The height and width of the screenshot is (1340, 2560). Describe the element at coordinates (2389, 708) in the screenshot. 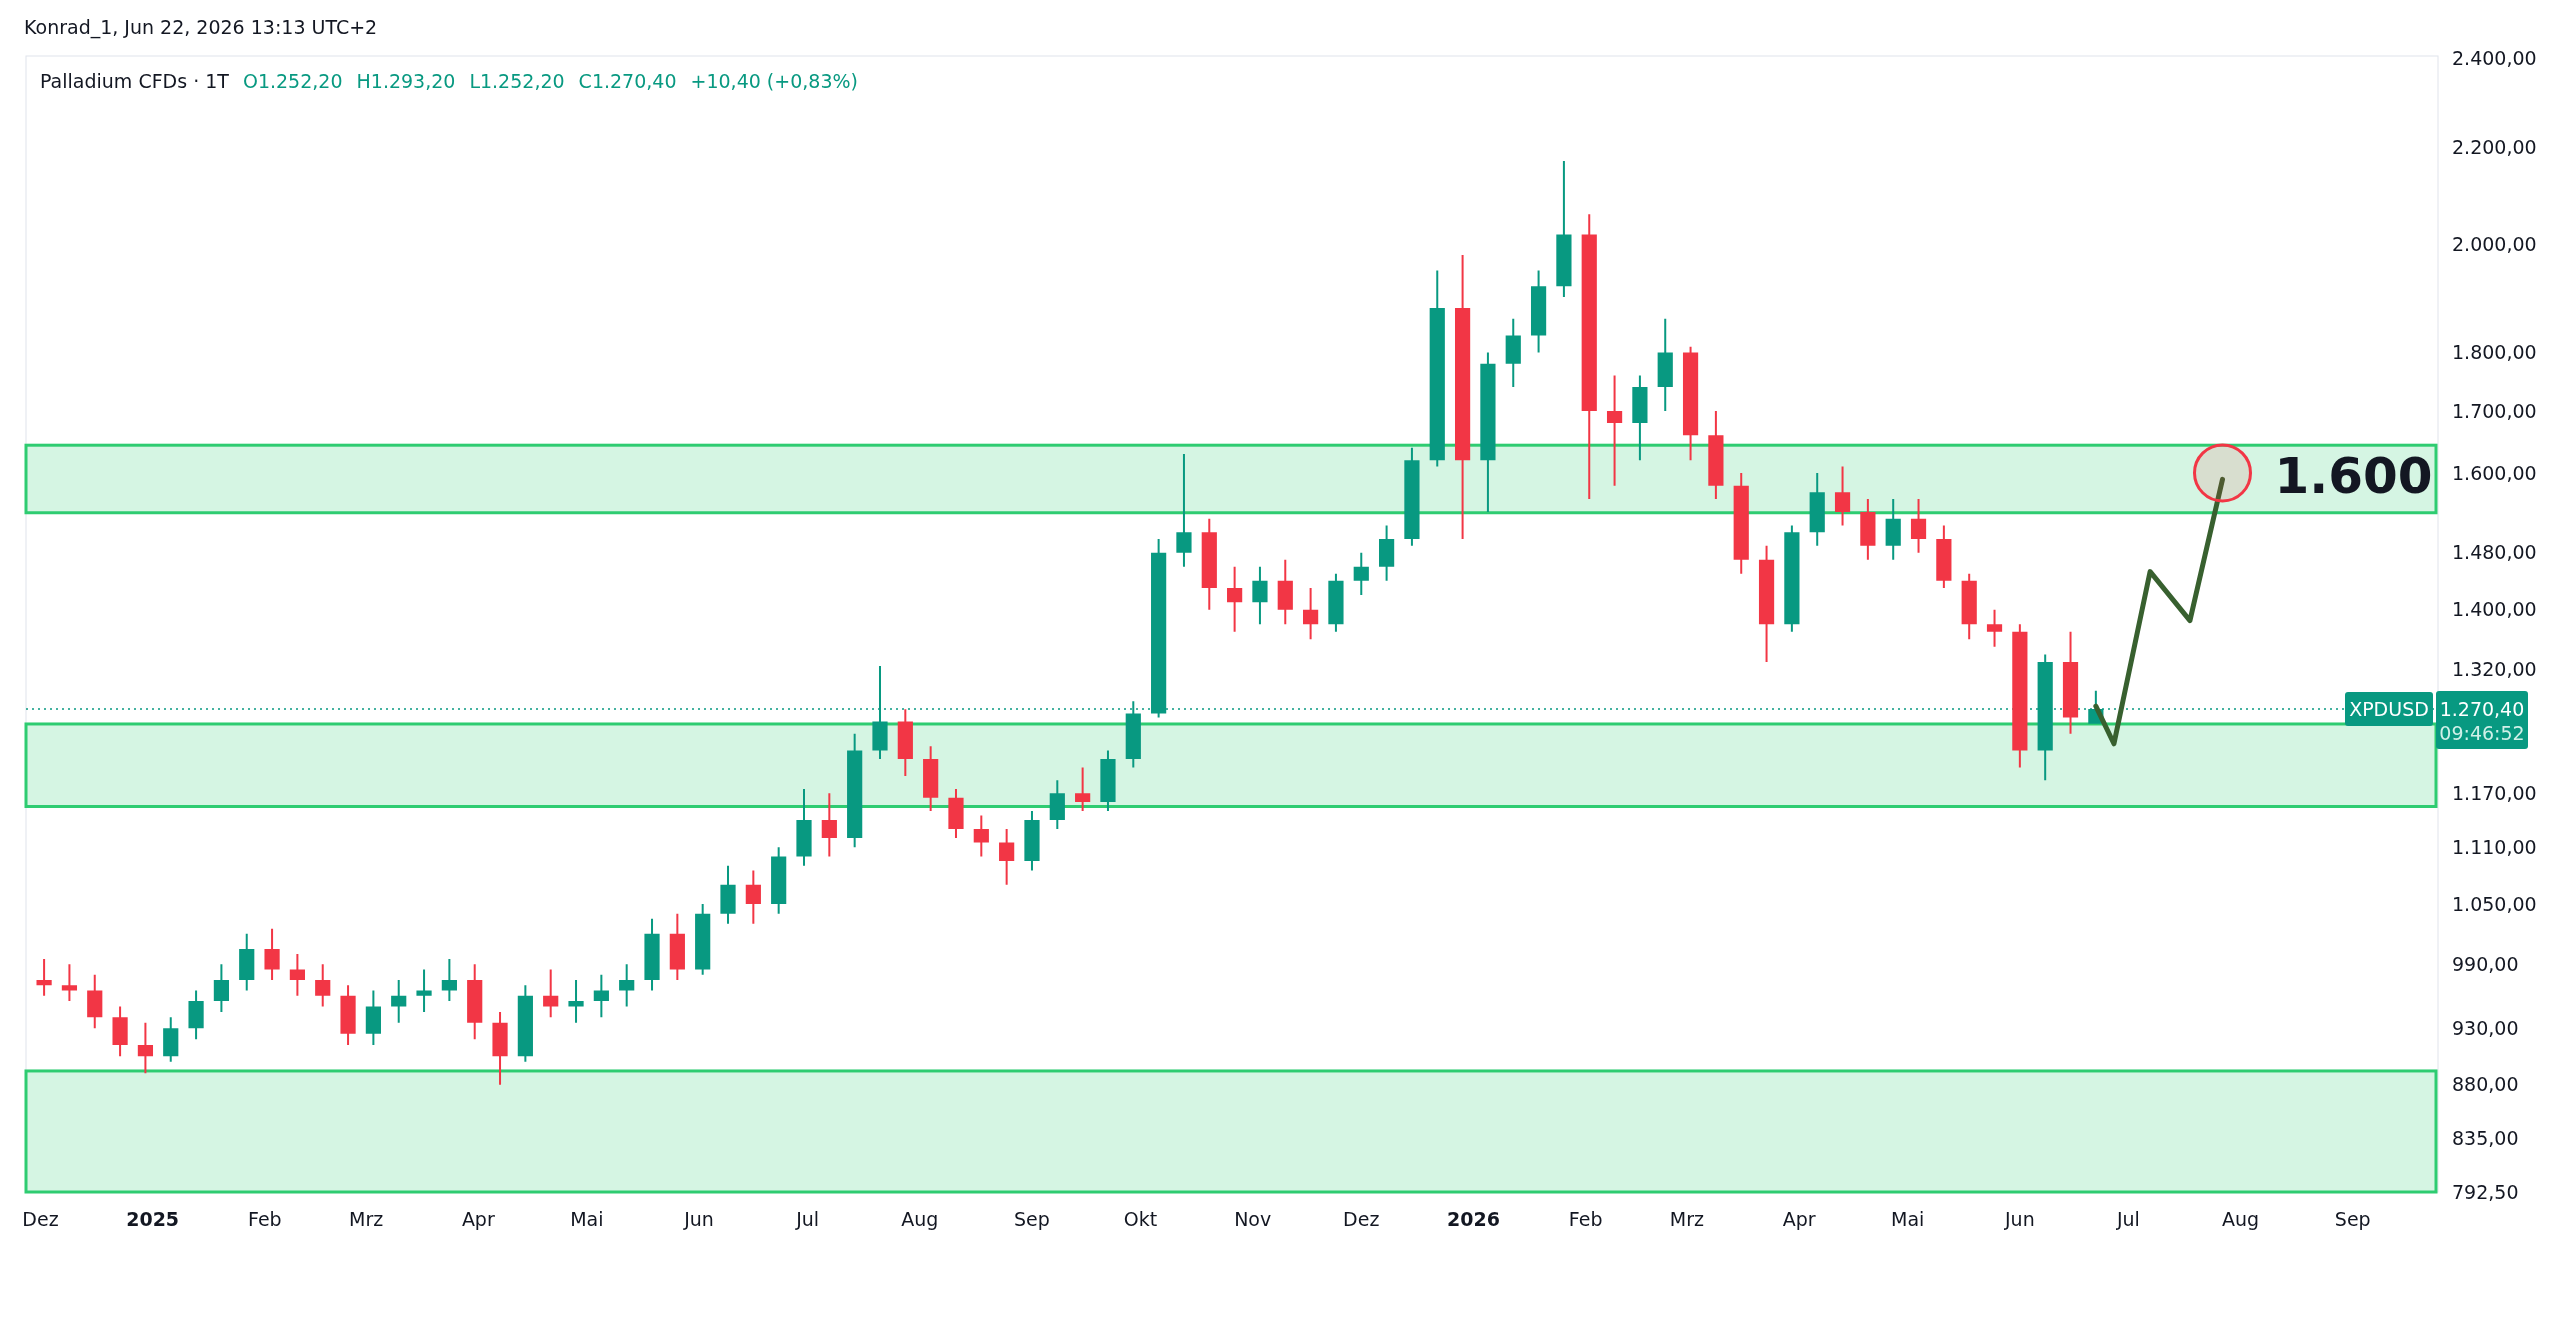

I see `ref-line-label: XPDUSD` at that location.